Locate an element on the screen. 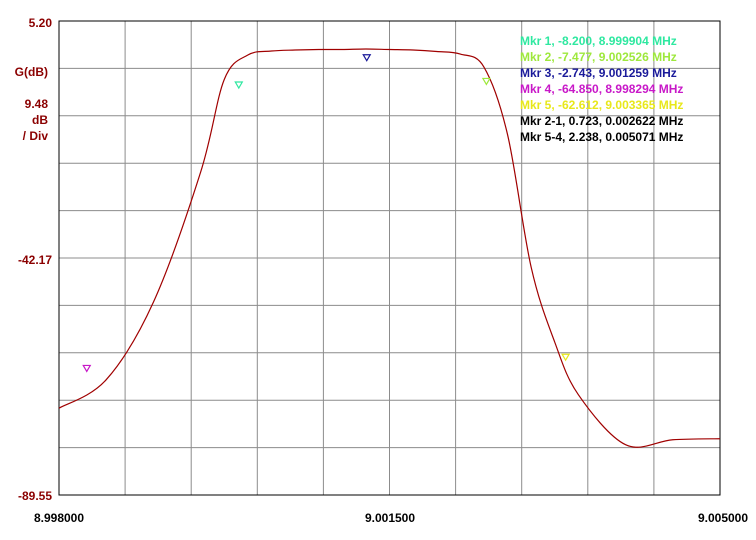 This screenshot has height=540, width=756. marker-4-label: Mkr 4, -64.850, 8.998294 MHz is located at coordinates (601, 89).